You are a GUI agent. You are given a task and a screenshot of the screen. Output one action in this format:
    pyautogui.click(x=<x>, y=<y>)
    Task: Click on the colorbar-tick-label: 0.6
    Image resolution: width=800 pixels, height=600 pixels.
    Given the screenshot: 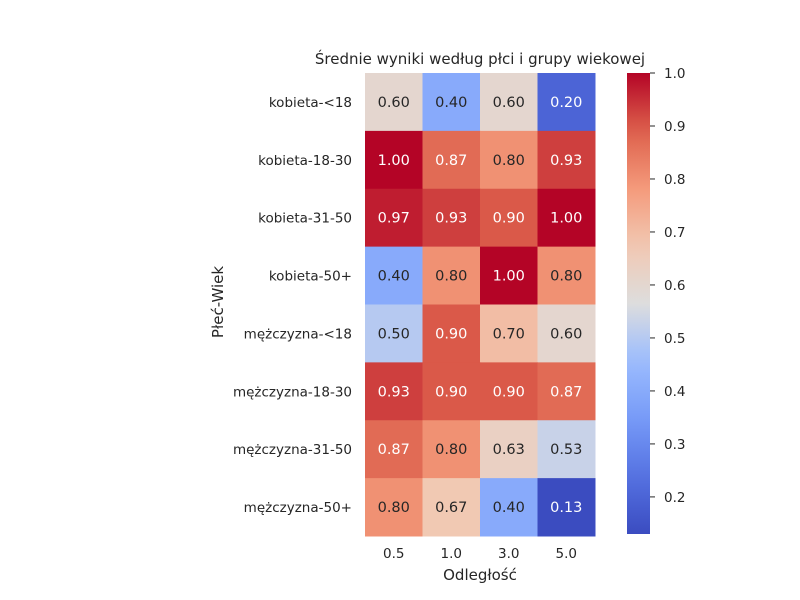 What is the action you would take?
    pyautogui.click(x=674, y=286)
    